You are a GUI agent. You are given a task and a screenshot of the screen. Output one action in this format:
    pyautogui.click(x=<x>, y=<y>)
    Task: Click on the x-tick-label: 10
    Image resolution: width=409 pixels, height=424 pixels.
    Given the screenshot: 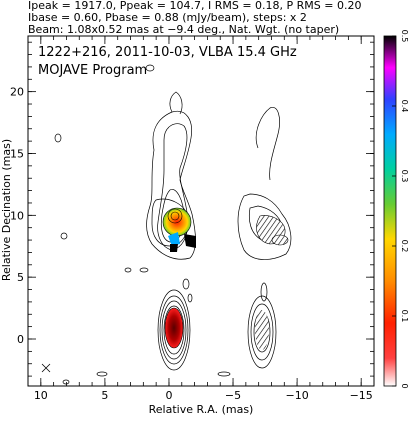 What is the action you would take?
    pyautogui.click(x=41, y=395)
    